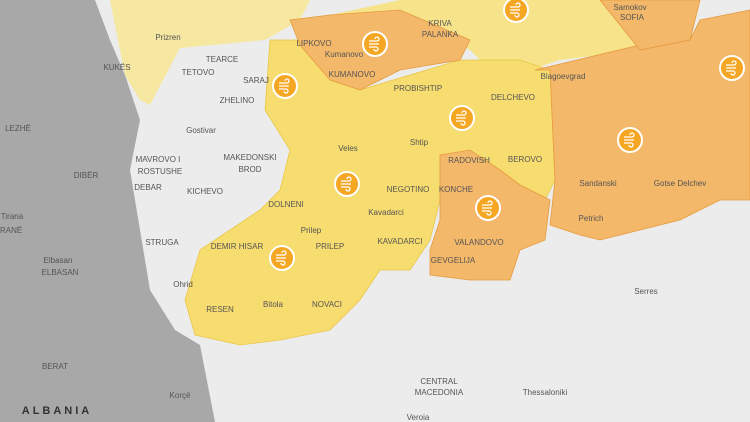 Image resolution: width=750 pixels, height=422 pixels. Describe the element at coordinates (183, 284) in the screenshot. I see `place-label: Ohrid` at that location.